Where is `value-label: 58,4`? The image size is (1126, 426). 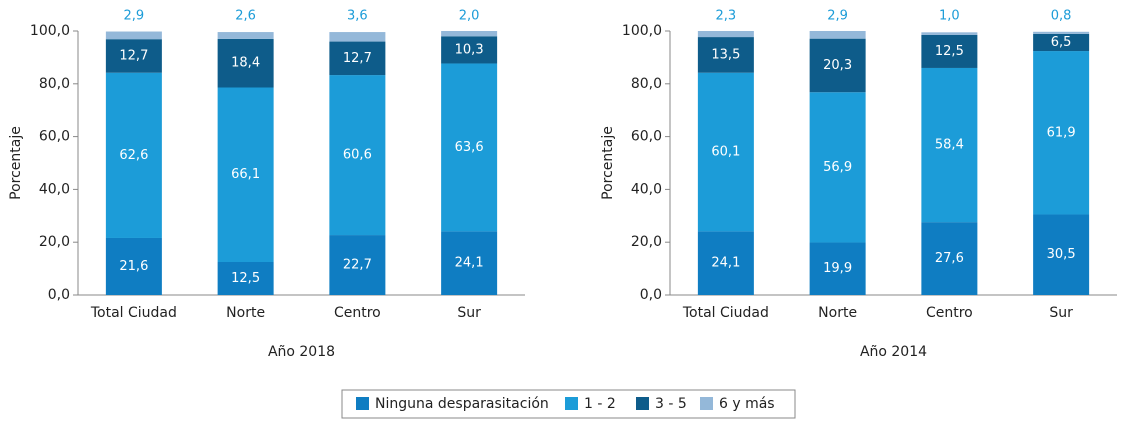
value-label: 58,4 is located at coordinates (949, 145).